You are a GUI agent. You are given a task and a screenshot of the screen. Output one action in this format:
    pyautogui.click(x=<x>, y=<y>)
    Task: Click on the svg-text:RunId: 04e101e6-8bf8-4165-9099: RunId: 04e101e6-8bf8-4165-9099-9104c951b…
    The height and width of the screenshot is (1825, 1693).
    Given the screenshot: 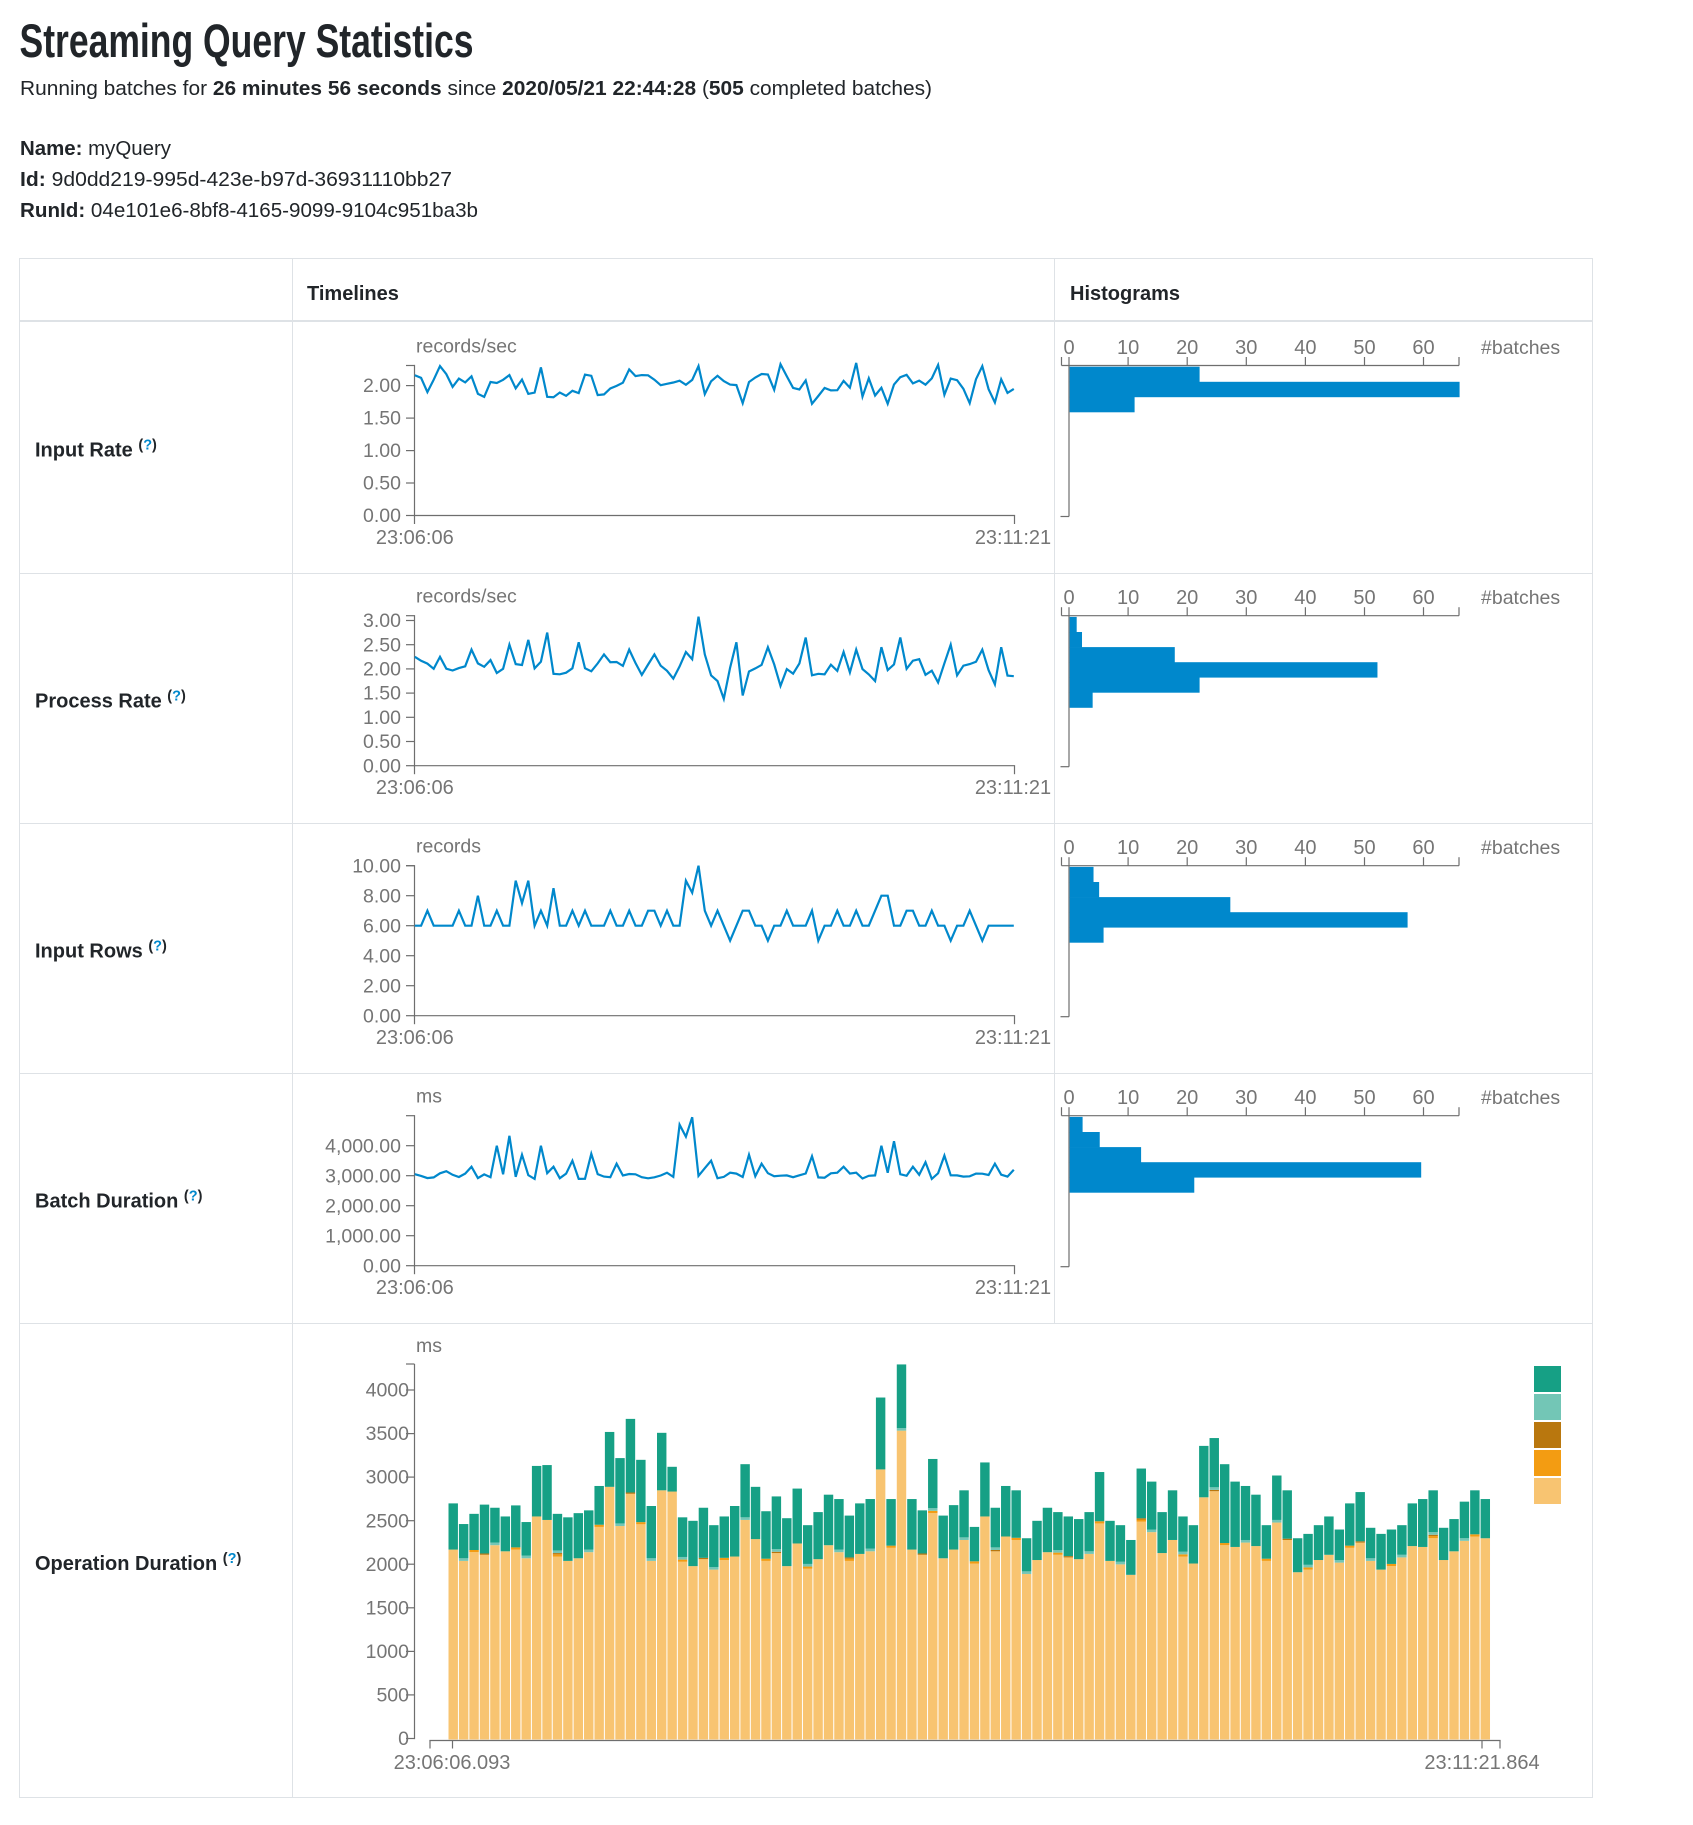 What is the action you would take?
    pyautogui.click(x=249, y=211)
    